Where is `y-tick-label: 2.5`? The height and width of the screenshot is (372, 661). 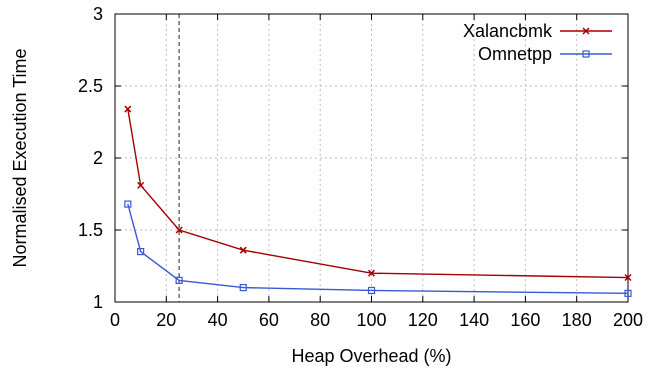
y-tick-label: 2.5 is located at coordinates (90, 86).